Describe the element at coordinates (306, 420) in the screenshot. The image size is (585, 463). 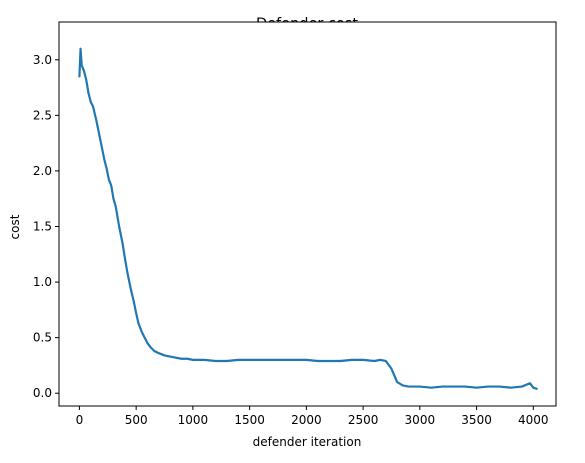
I see `x-tick-label: 2000` at that location.